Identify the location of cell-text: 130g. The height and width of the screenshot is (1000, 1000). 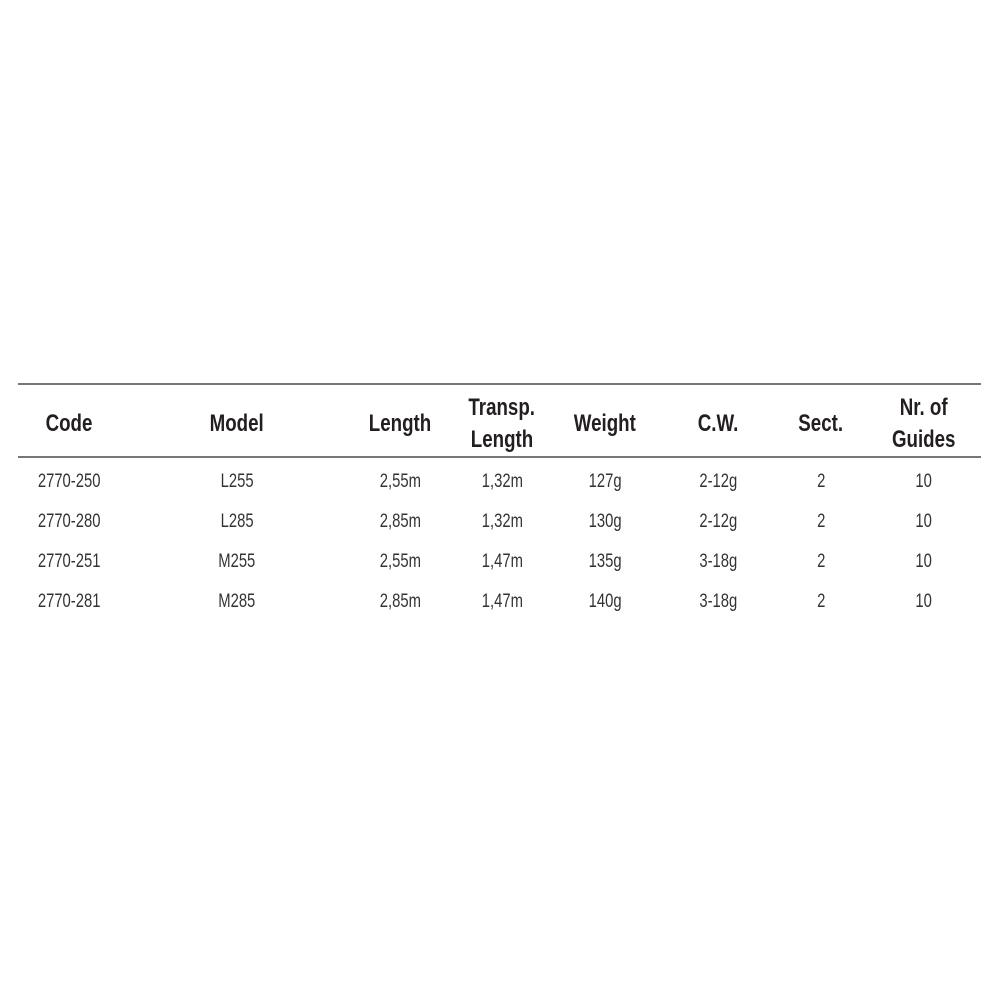
(605, 521).